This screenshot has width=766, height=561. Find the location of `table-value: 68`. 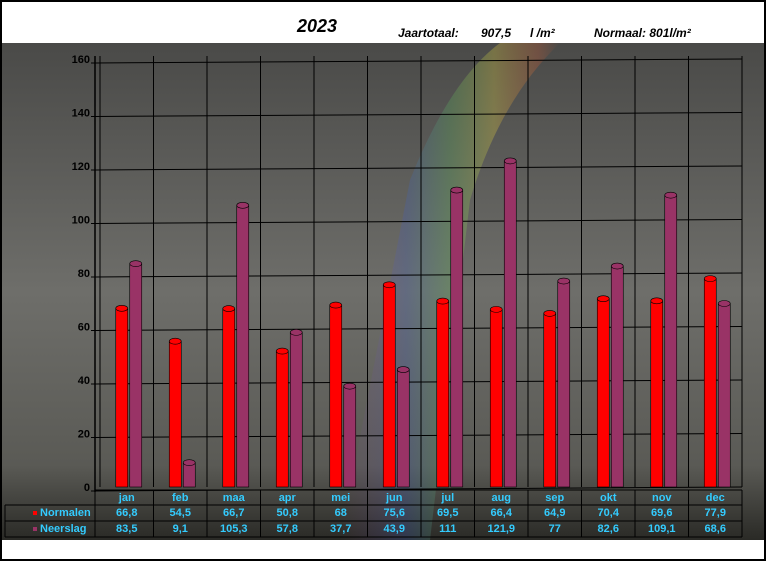

table-value: 68 is located at coordinates (341, 513).